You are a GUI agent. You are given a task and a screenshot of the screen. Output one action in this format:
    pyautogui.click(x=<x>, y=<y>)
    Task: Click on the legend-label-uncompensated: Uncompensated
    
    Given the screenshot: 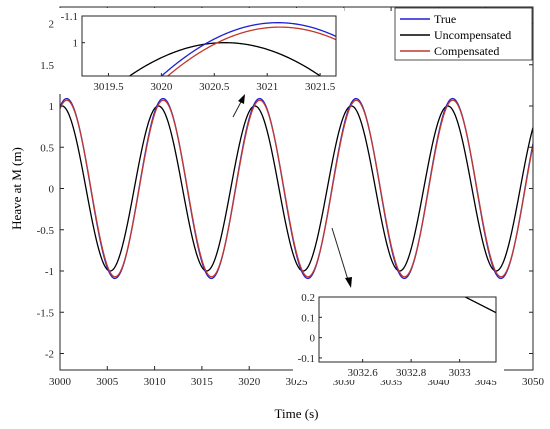 What is the action you would take?
    pyautogui.click(x=472, y=35)
    